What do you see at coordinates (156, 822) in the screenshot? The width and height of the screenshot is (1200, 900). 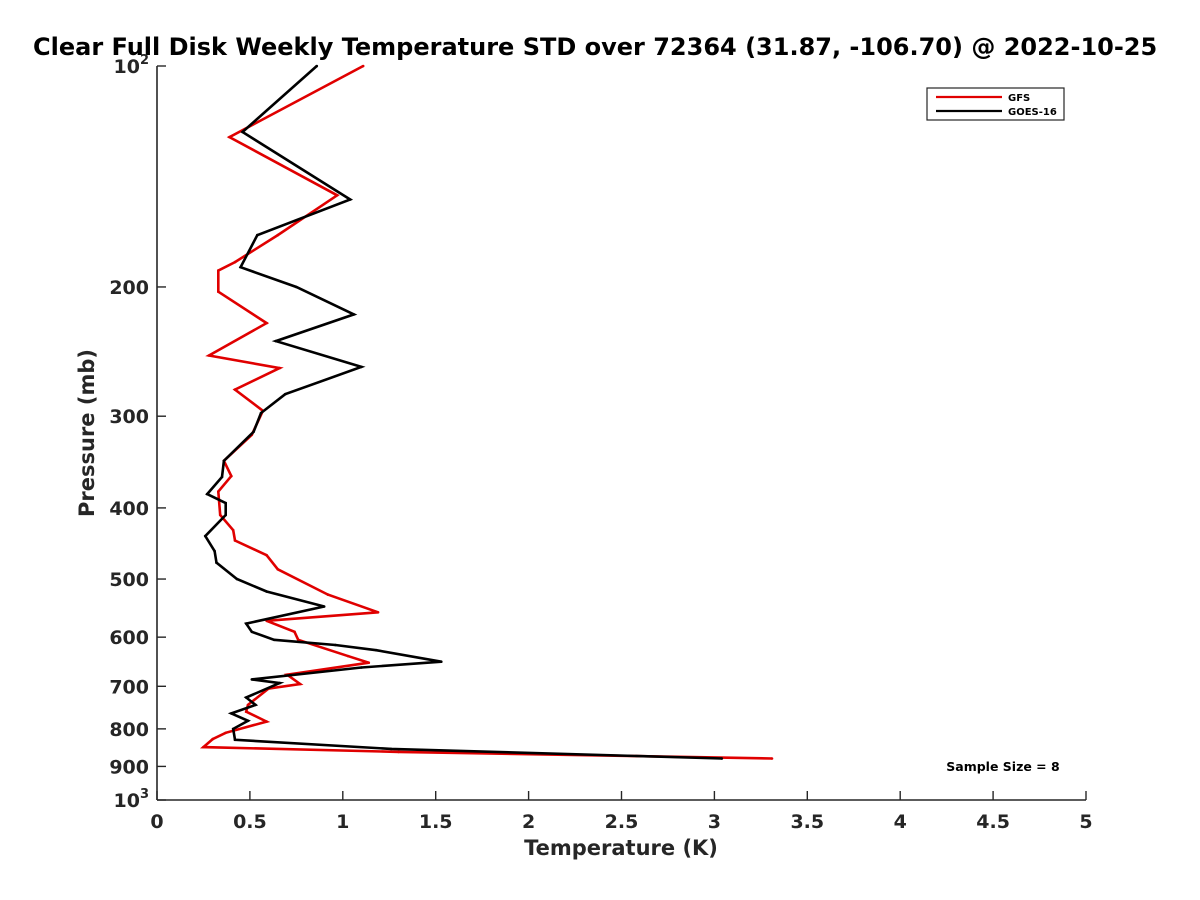 I see `x-tick-label: 0` at bounding box center [156, 822].